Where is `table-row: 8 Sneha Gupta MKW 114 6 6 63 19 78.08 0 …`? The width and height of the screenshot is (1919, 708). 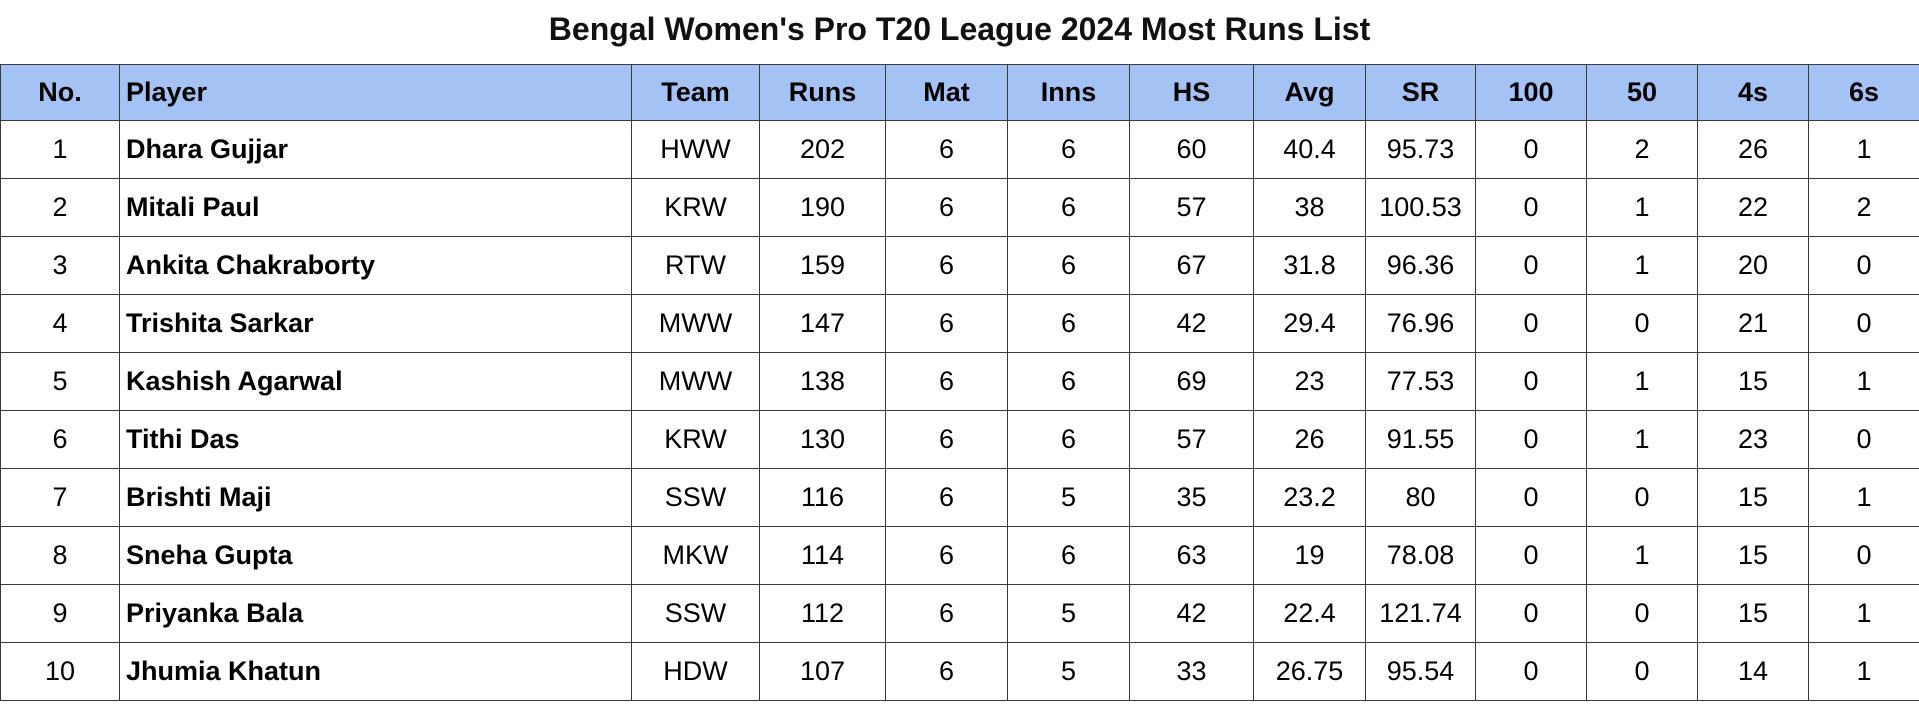 table-row: 8 Sneha Gupta MKW 114 6 6 63 19 78.08 0 … is located at coordinates (959, 555).